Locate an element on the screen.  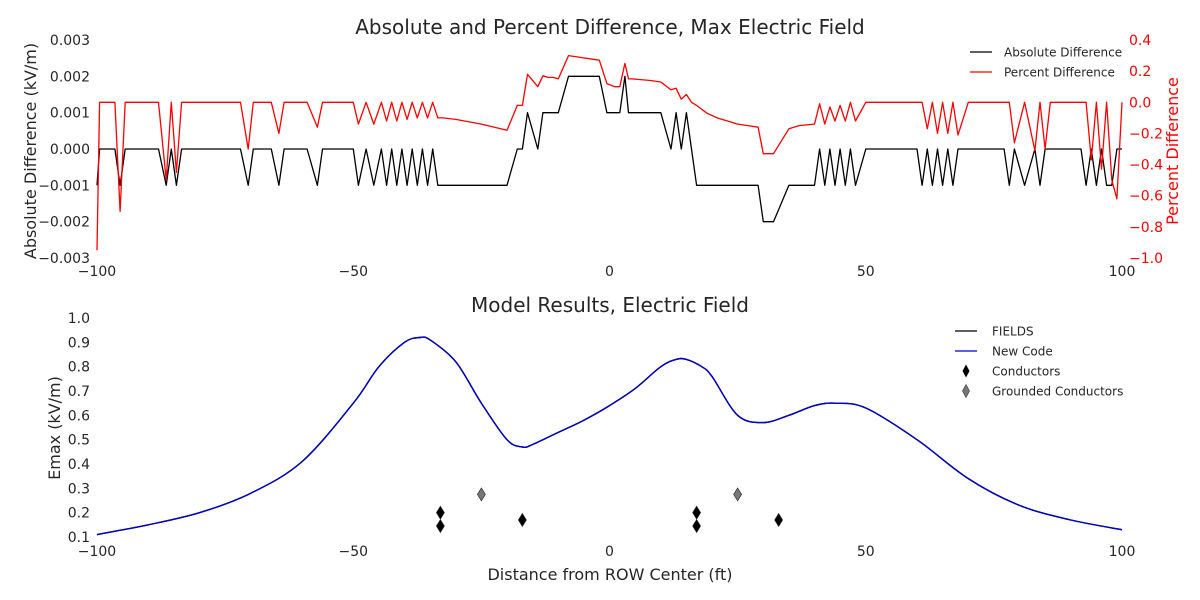
bottom-y-tick-label: 0.5 is located at coordinates (79, 441).